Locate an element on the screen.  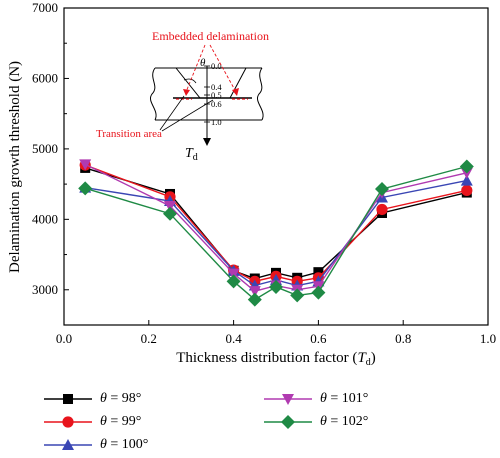
legend-label: θ = 99° is located at coordinates (121, 421).